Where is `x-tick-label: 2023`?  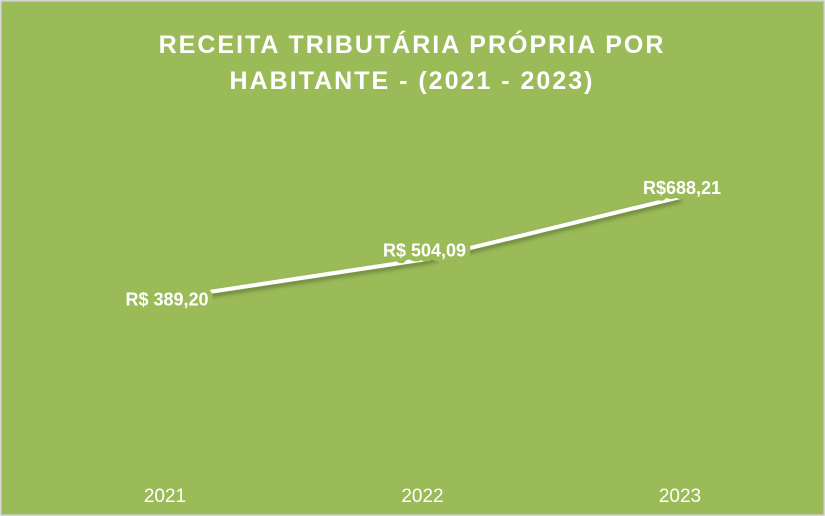 x-tick-label: 2023 is located at coordinates (680, 496).